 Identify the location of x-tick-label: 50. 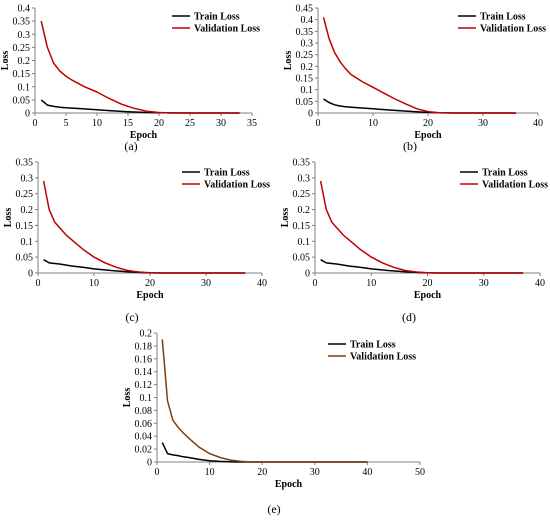
(420, 472).